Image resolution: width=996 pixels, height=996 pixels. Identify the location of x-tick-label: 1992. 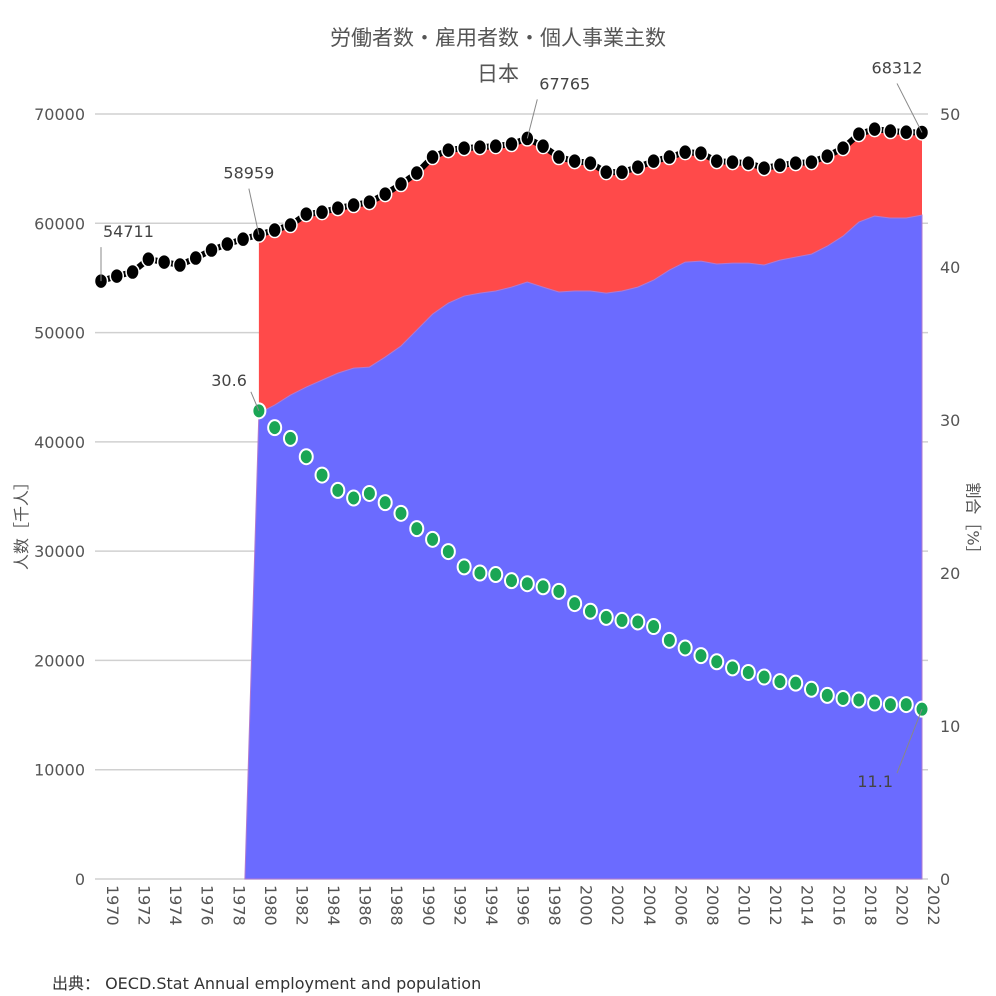
(459, 905).